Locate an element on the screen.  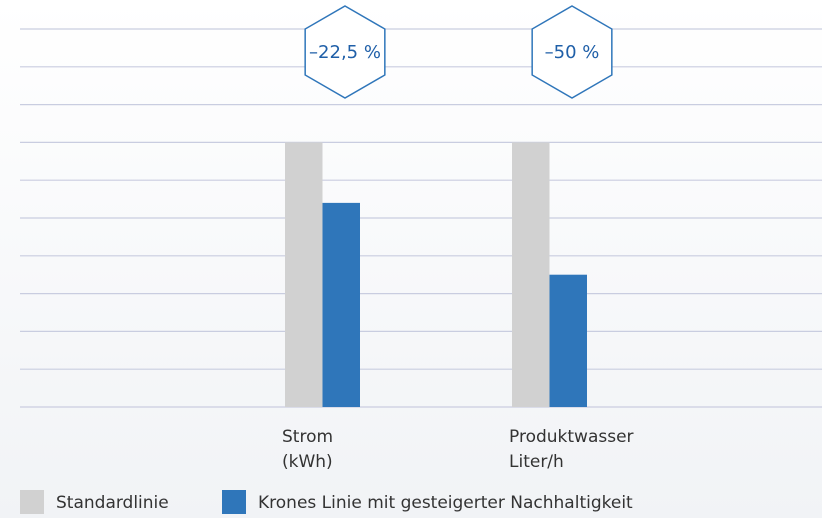
x-tick-label: Strom is located at coordinates (307, 437).